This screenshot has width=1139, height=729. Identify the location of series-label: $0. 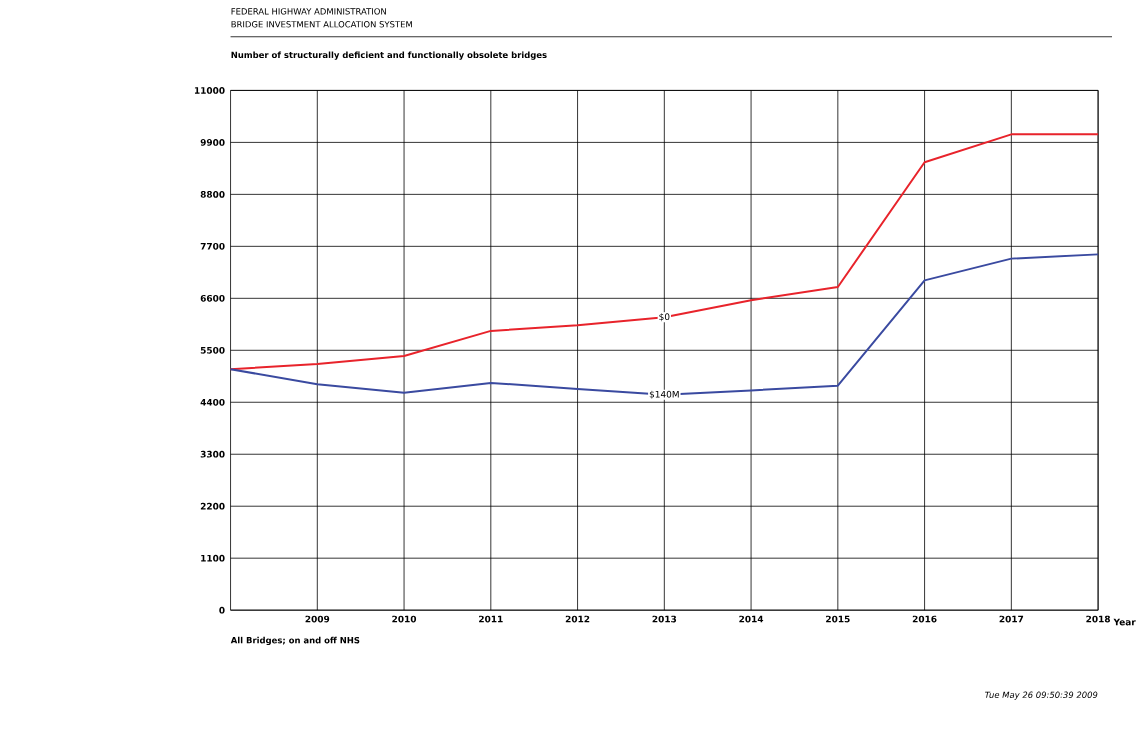
(664, 317).